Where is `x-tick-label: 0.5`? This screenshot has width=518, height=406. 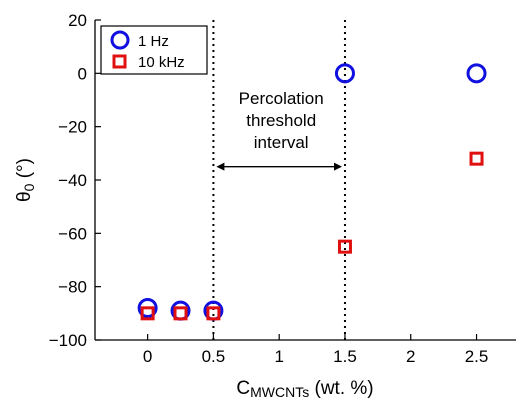
x-tick-label: 0.5 is located at coordinates (214, 356).